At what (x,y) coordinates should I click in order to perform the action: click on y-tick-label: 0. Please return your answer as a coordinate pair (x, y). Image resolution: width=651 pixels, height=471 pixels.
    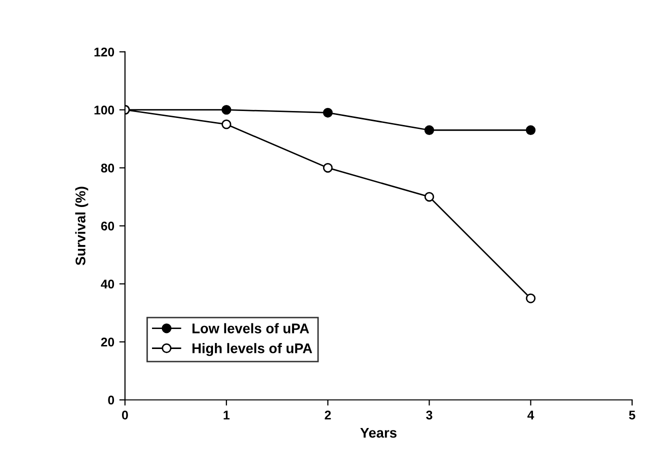
    Looking at the image, I should click on (111, 400).